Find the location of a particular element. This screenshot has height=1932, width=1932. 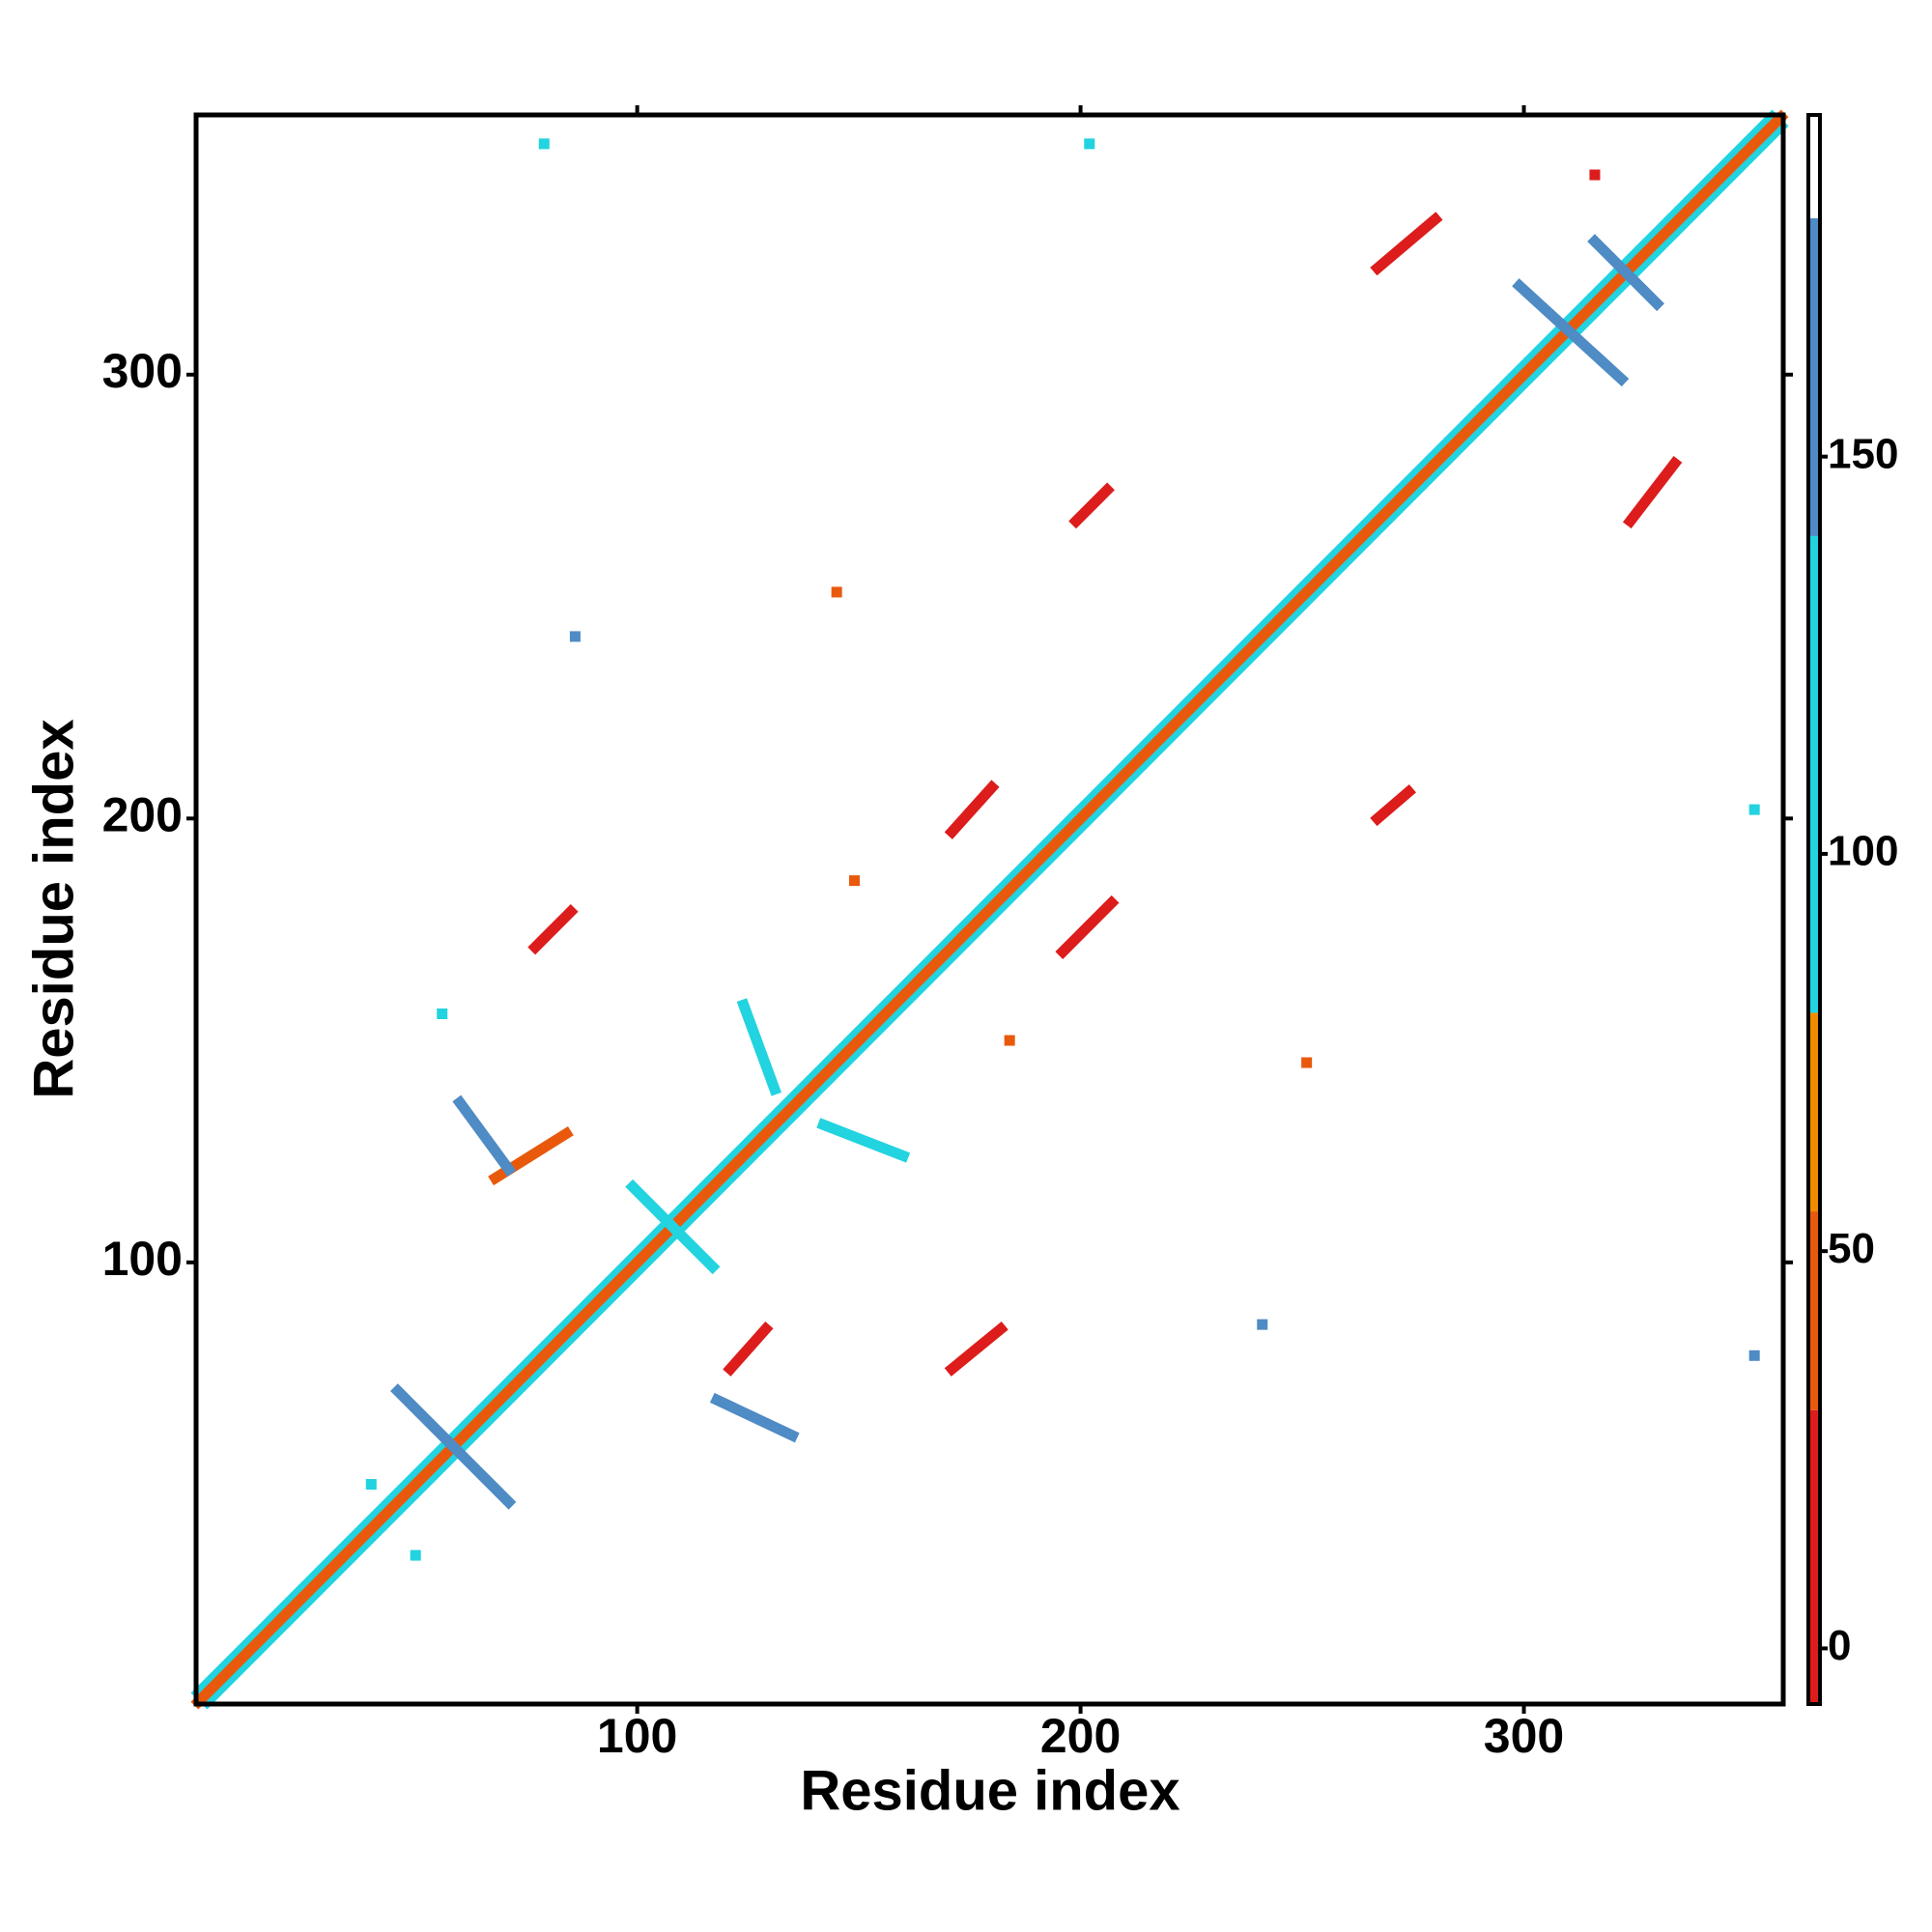

y-tick-label: 300 is located at coordinates (142, 371).